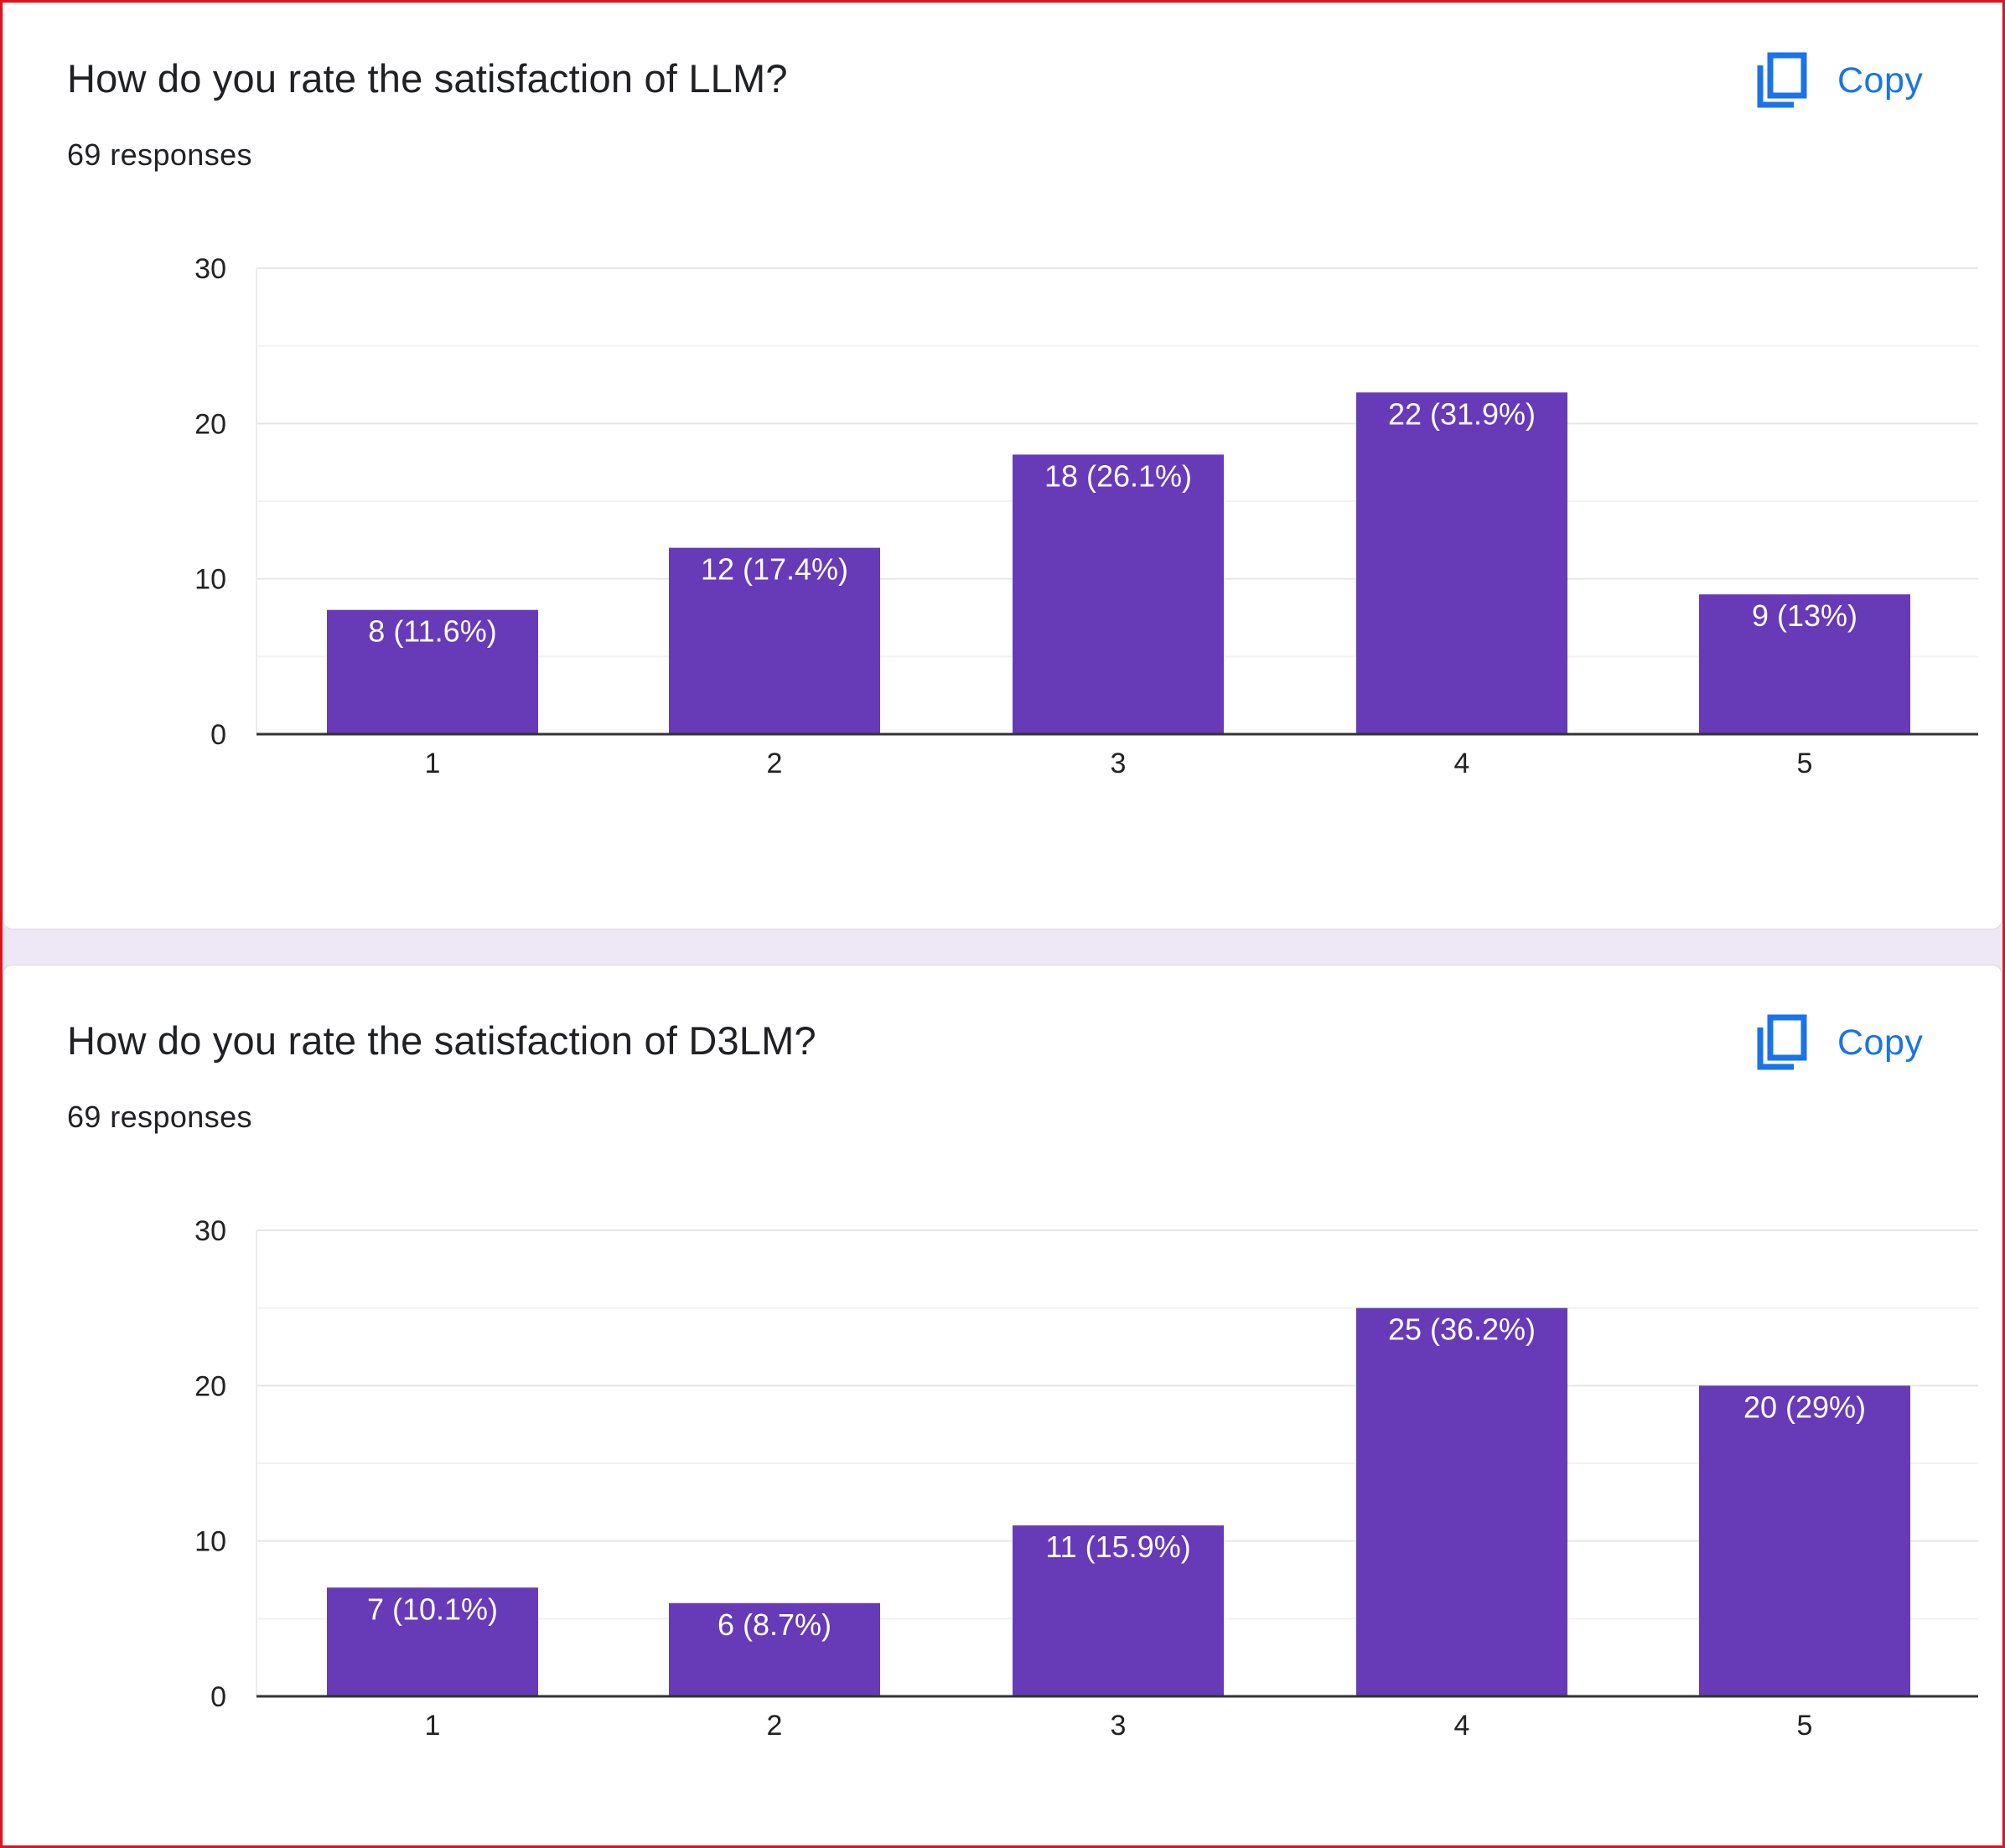 Image resolution: width=2005 pixels, height=1848 pixels. I want to click on bar-data-label: 12 (17.4%), so click(774, 569).